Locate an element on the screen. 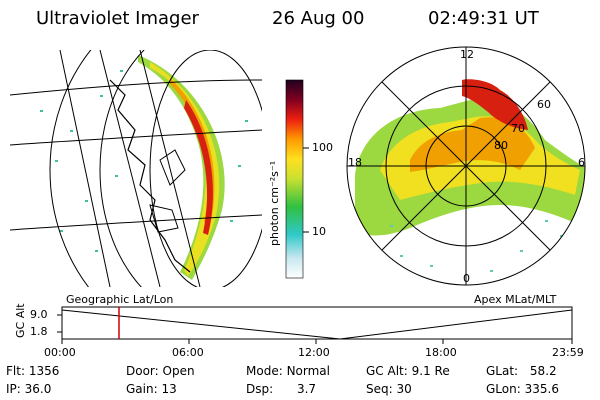  colorbar-unit: photon cm⁻²s⁻¹ is located at coordinates (274, 203).